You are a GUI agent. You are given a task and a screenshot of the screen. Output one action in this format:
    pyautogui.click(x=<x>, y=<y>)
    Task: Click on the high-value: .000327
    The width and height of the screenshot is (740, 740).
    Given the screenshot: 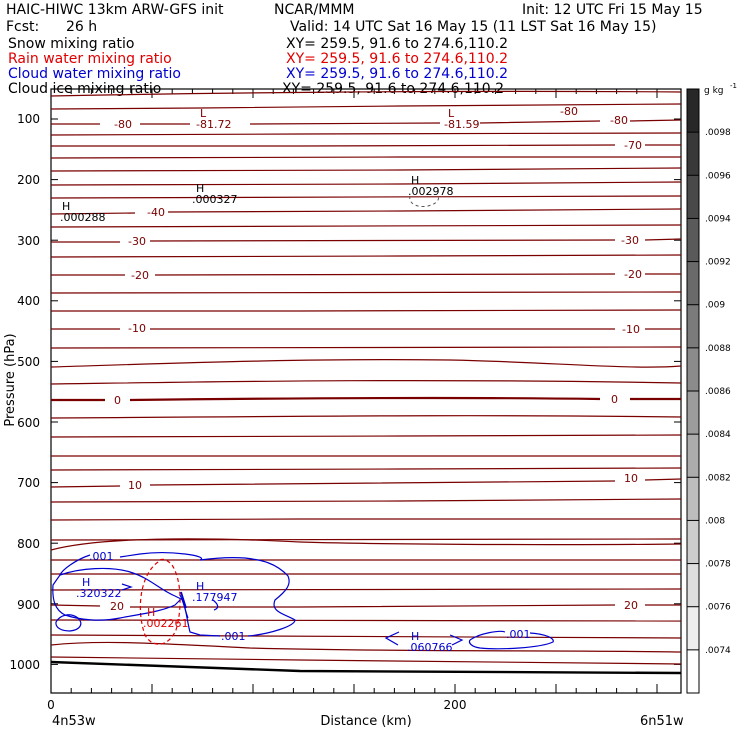 What is the action you would take?
    pyautogui.click(x=215, y=199)
    